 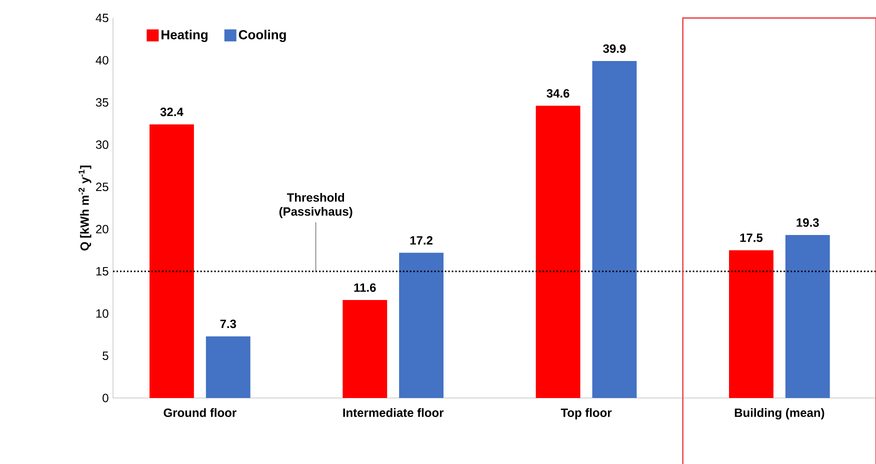 I want to click on x-tick-label: Ground floor, so click(x=200, y=413).